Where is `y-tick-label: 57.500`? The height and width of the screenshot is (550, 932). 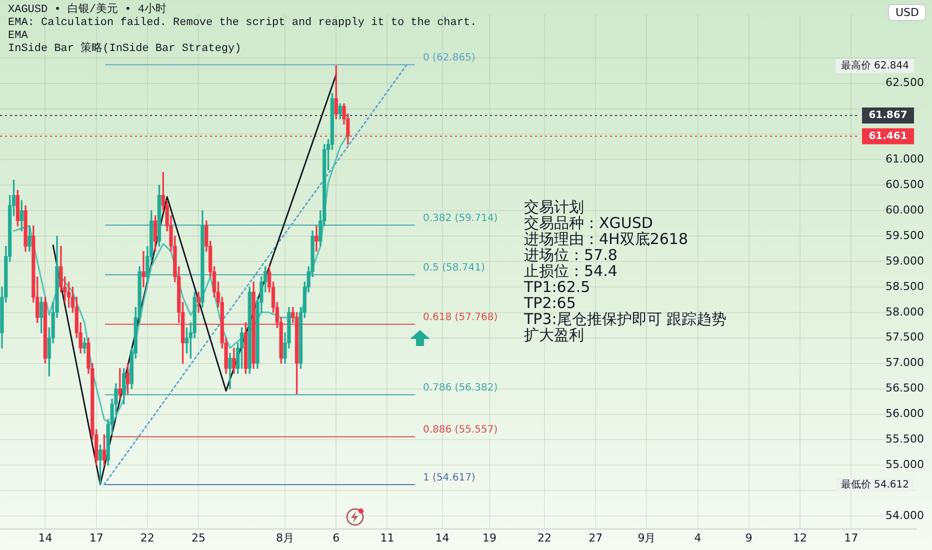
y-tick-label: 57.500 is located at coordinates (905, 337).